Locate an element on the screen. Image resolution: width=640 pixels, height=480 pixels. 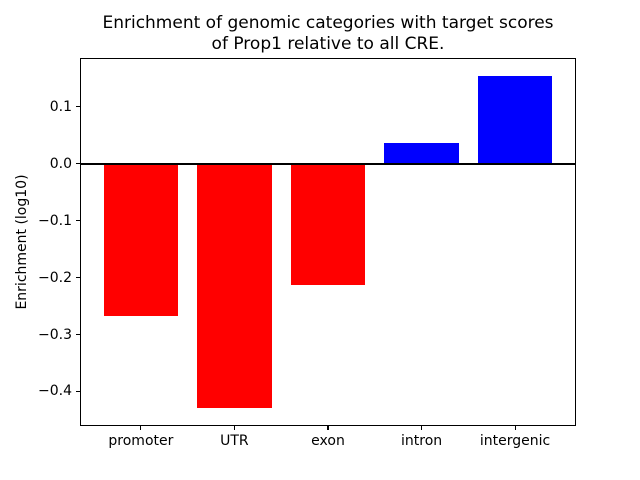
x-tick-label-UTR: UTR is located at coordinates (234, 441).